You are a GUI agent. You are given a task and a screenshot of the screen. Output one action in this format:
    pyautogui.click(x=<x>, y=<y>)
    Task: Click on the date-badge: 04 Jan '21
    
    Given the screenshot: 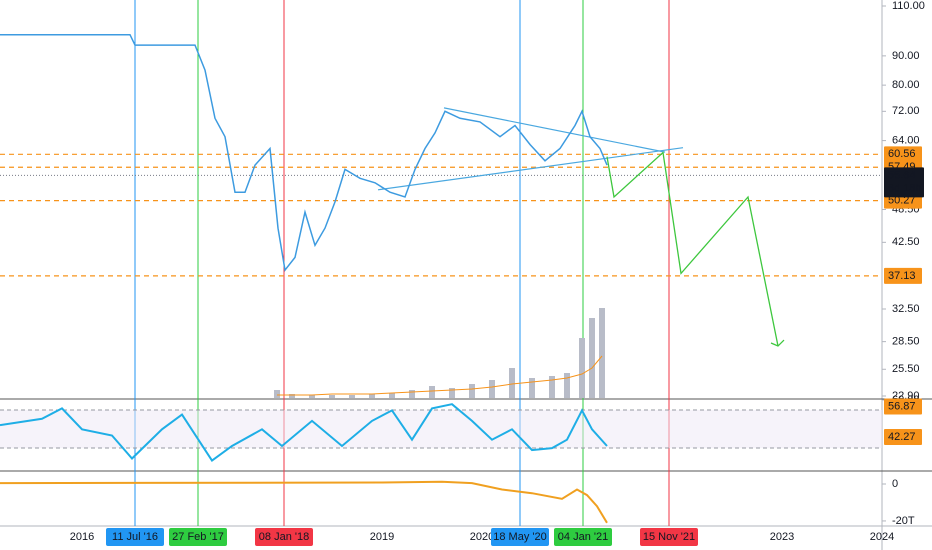 What is the action you would take?
    pyautogui.click(x=583, y=537)
    